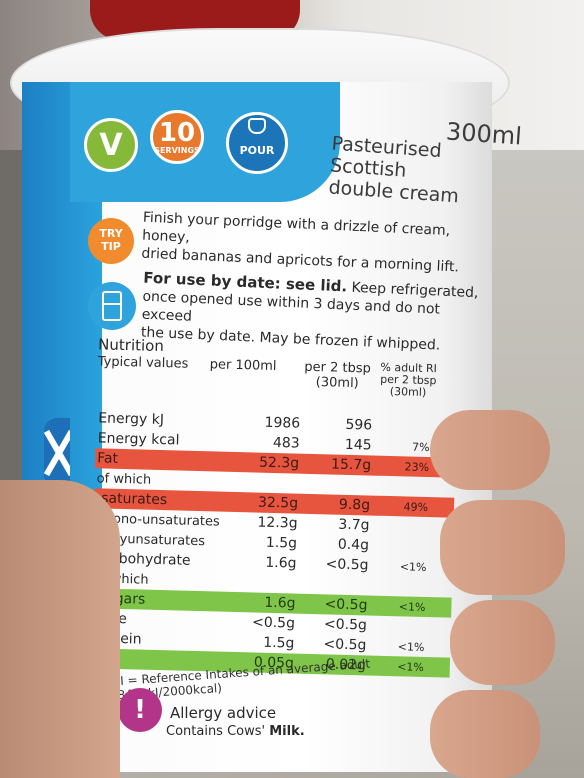 The width and height of the screenshot is (584, 778). Describe the element at coordinates (177, 150) in the screenshot. I see `servings-label: SERVINGS` at that location.